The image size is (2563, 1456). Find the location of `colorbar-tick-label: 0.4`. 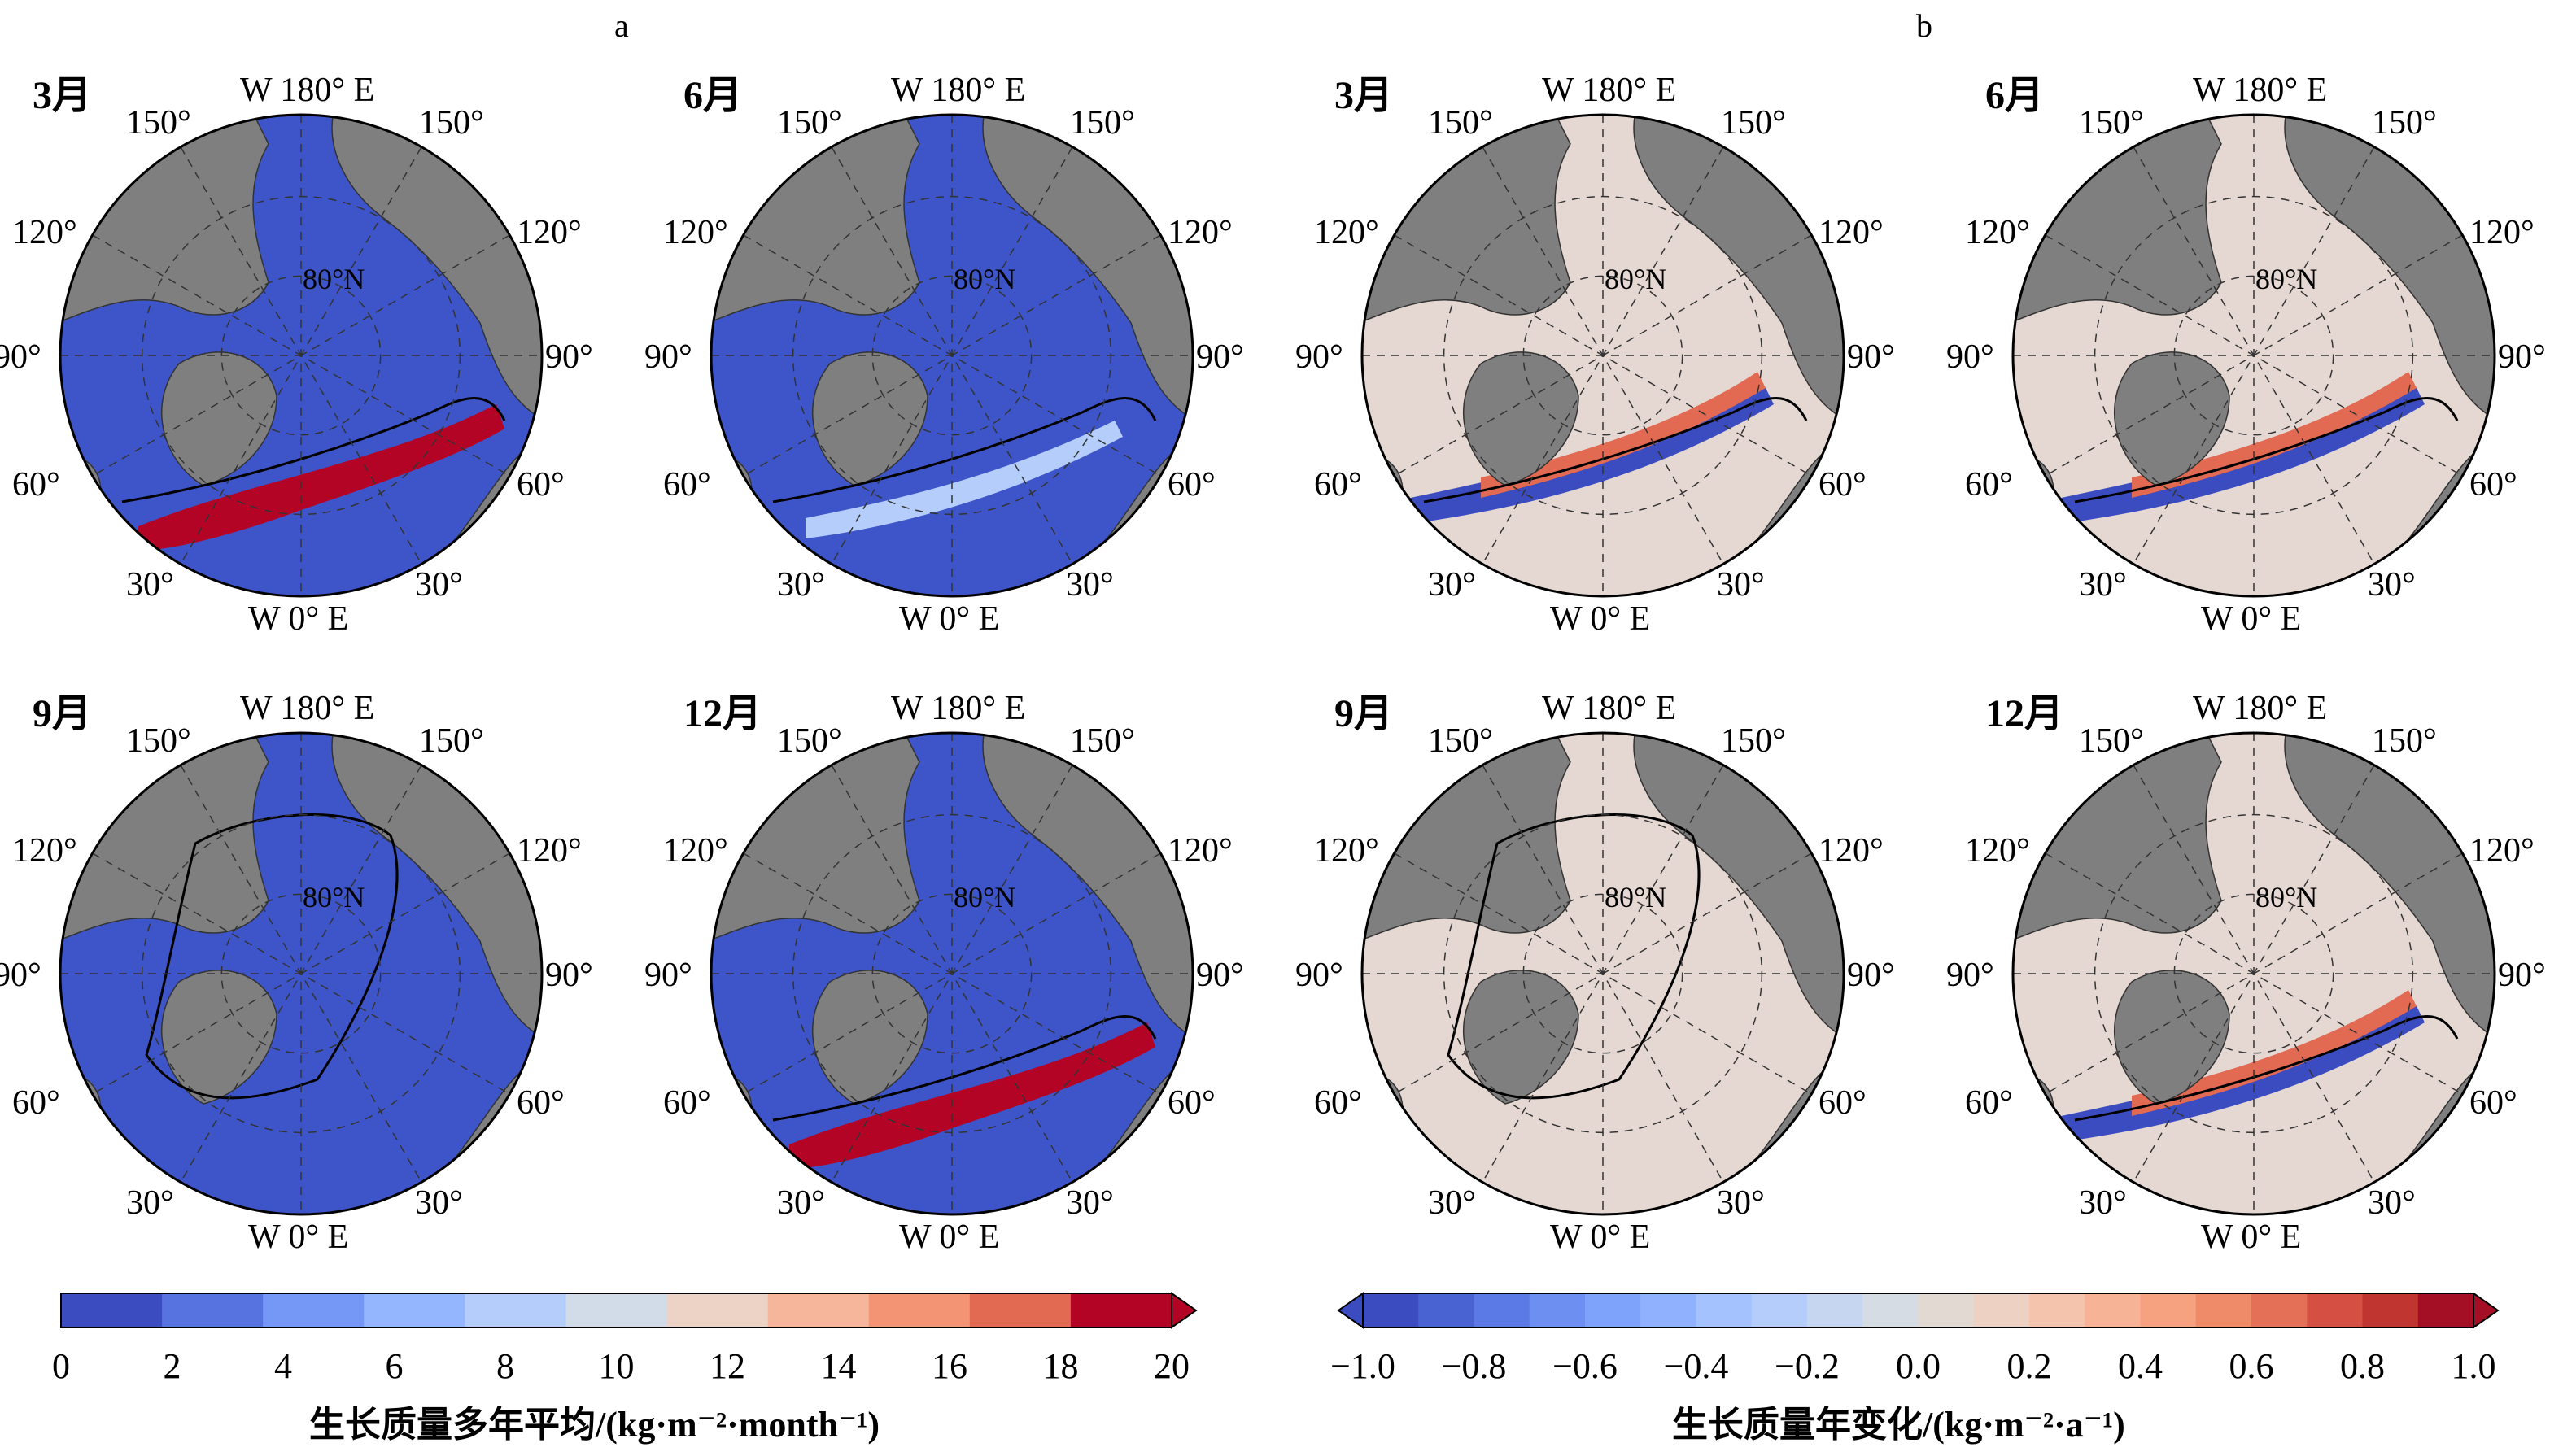

colorbar-tick-label: 0.4 is located at coordinates (2140, 1366).